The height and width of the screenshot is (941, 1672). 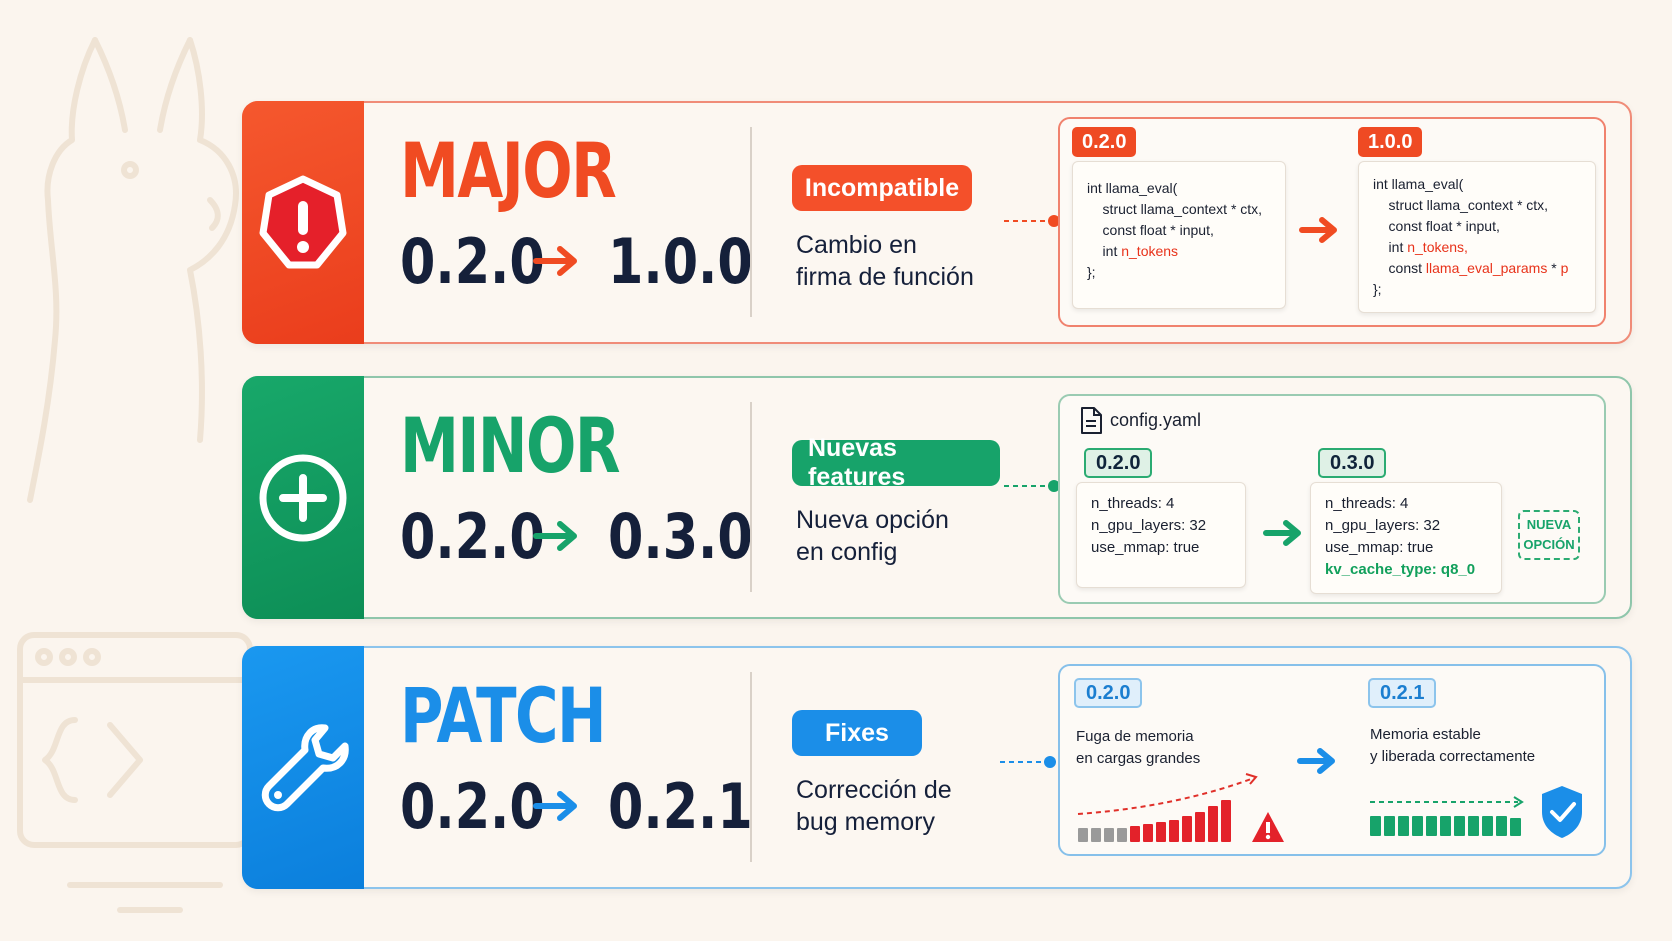 What do you see at coordinates (896, 462) in the screenshot?
I see `new-features-badge: Nuevas features` at bounding box center [896, 462].